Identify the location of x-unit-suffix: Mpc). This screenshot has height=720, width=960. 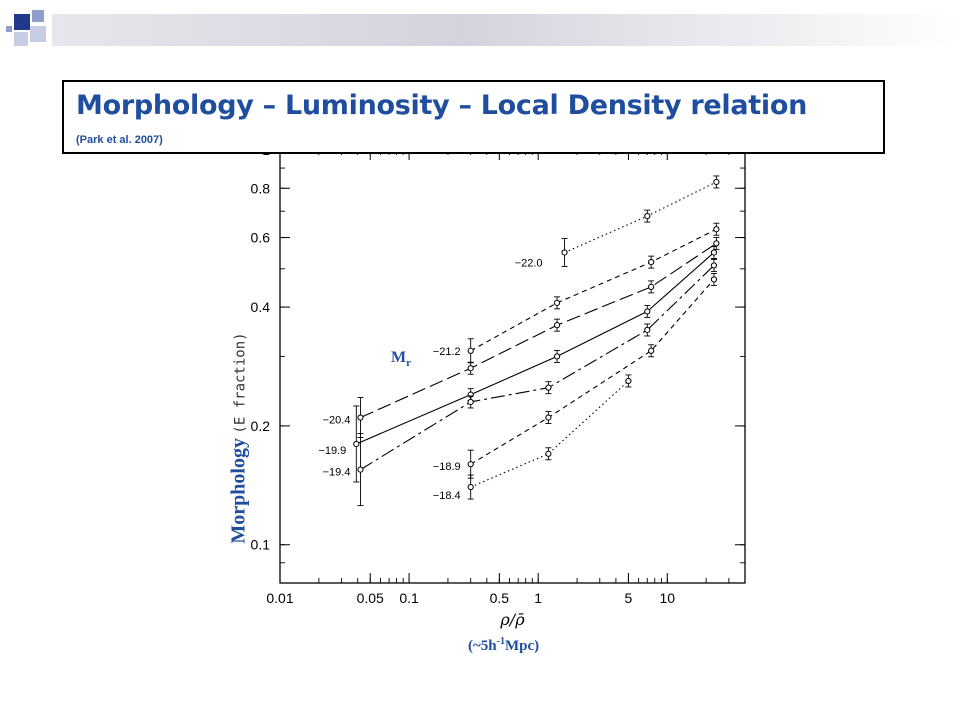
(522, 646).